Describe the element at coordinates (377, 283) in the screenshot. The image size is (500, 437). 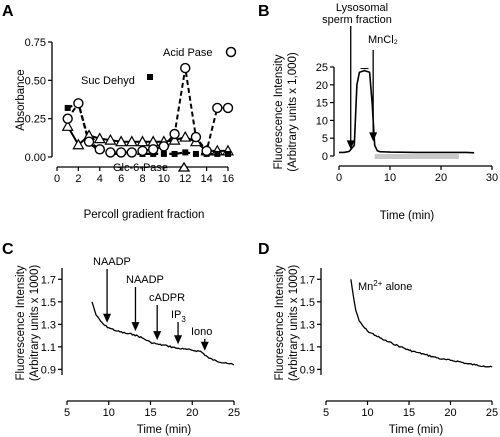
I see `annotation-mn-sup: 2+` at that location.